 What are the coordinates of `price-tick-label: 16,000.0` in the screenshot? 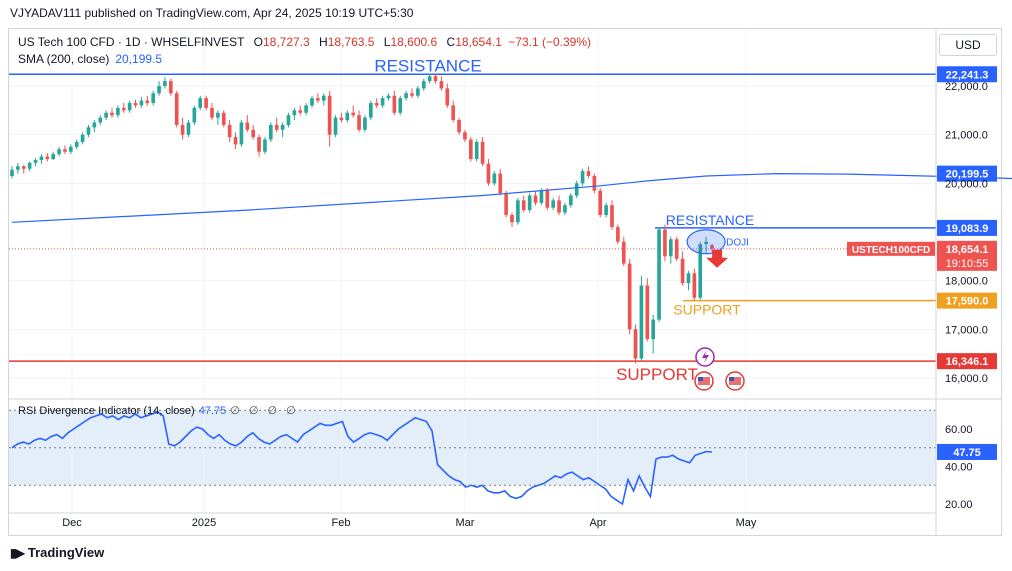 It's located at (966, 379).